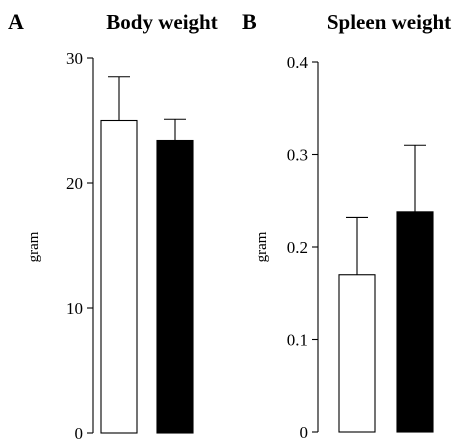 This screenshot has height=444, width=463. Describe the element at coordinates (297, 155) in the screenshot. I see `y-tick-label-b: 0.3` at that location.